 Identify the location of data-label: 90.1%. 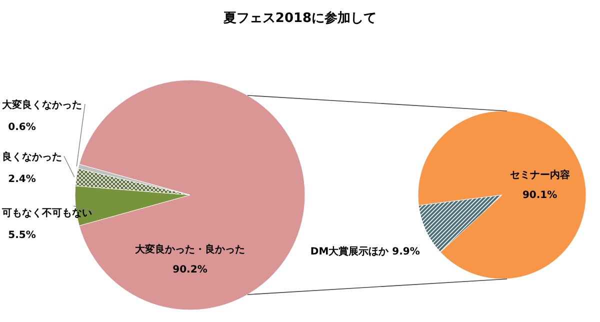
(540, 196).